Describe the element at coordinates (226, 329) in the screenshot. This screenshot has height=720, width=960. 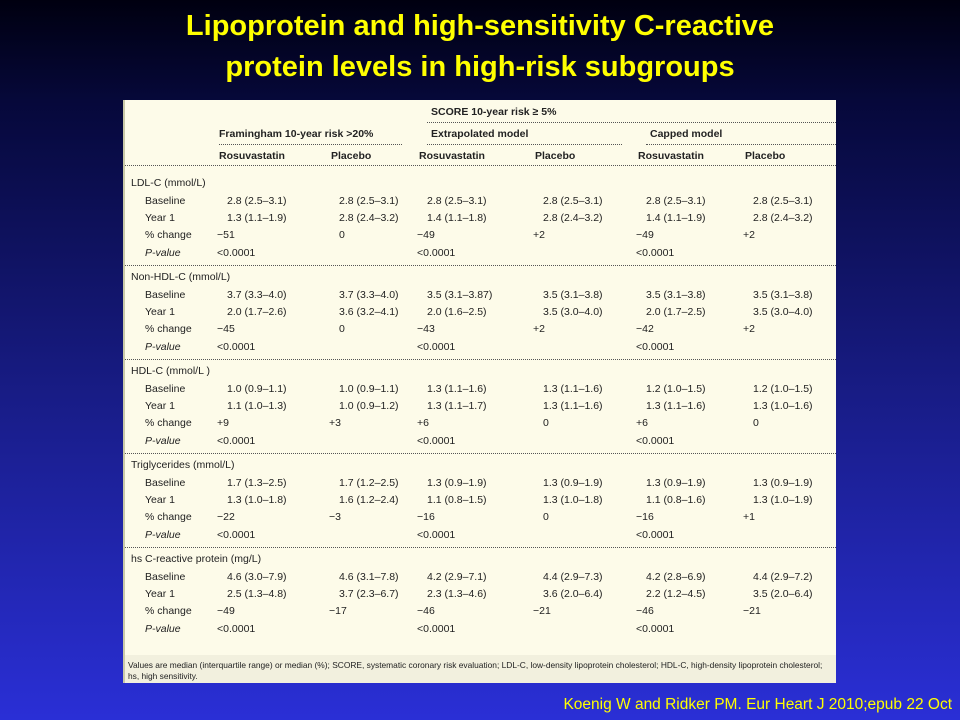
I see `table-cell: −45` at that location.